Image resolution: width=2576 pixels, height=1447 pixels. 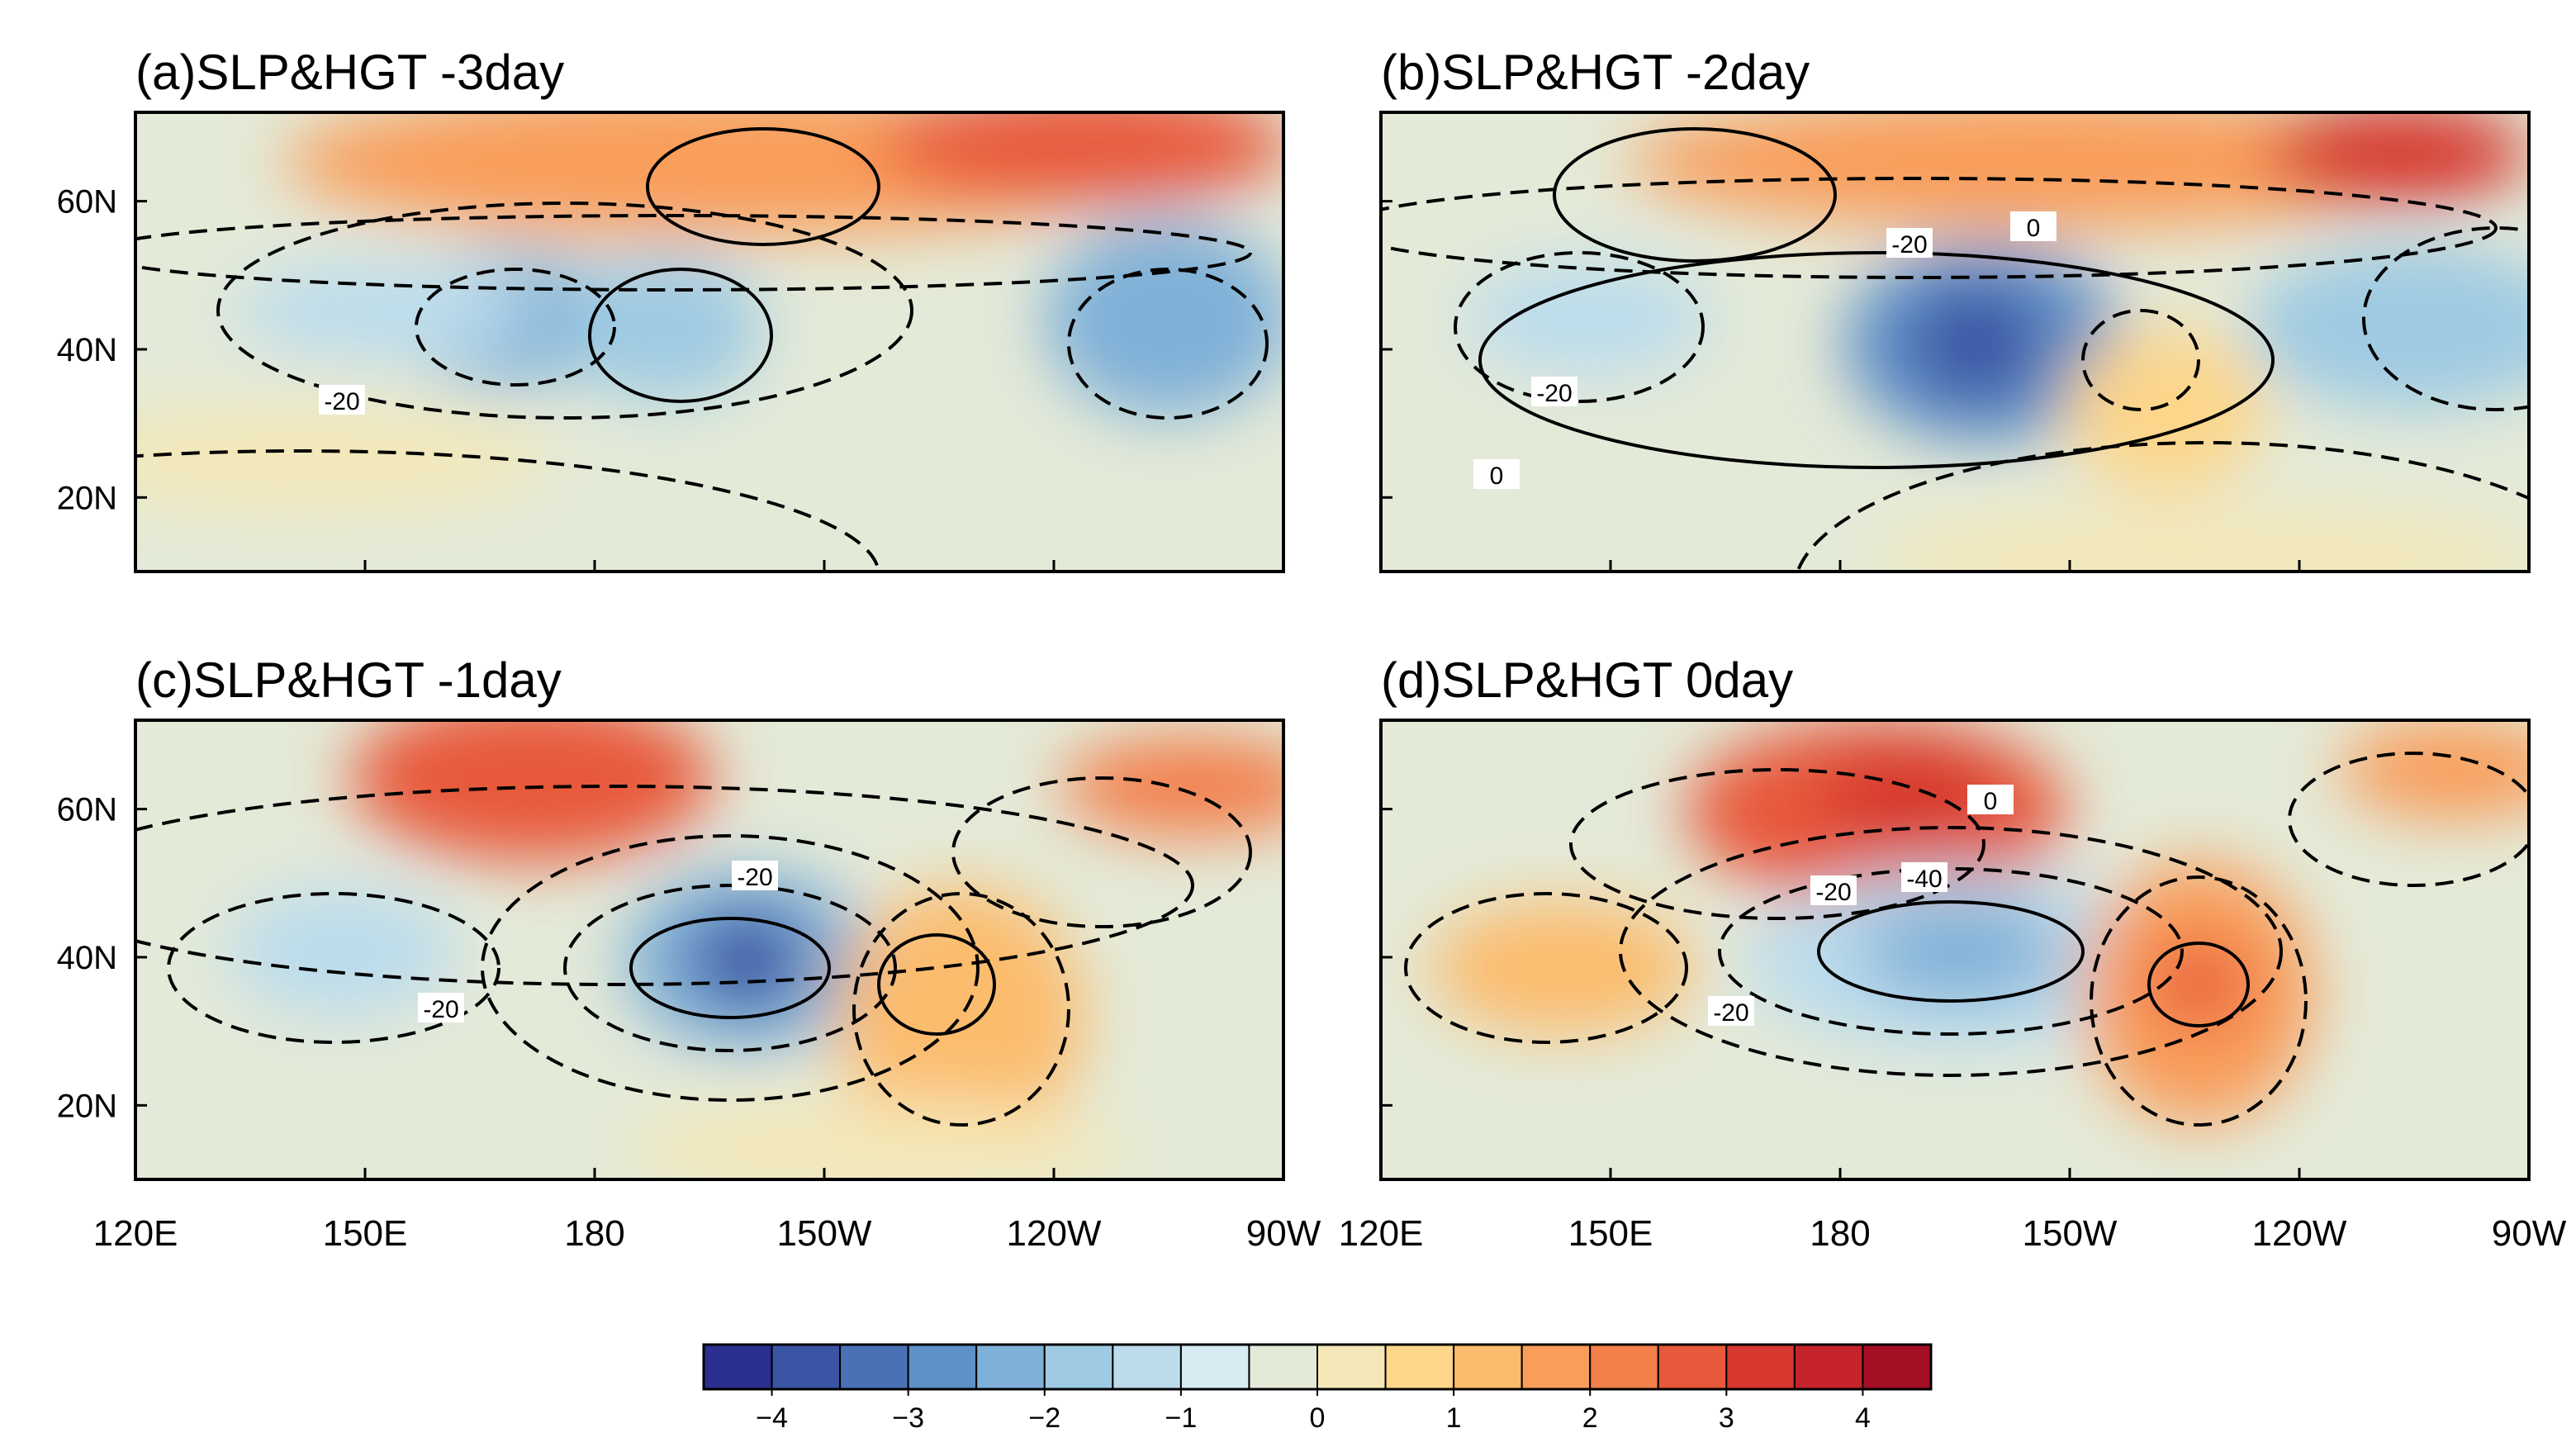 What do you see at coordinates (1924, 879) in the screenshot?
I see `contour-label: -40` at bounding box center [1924, 879].